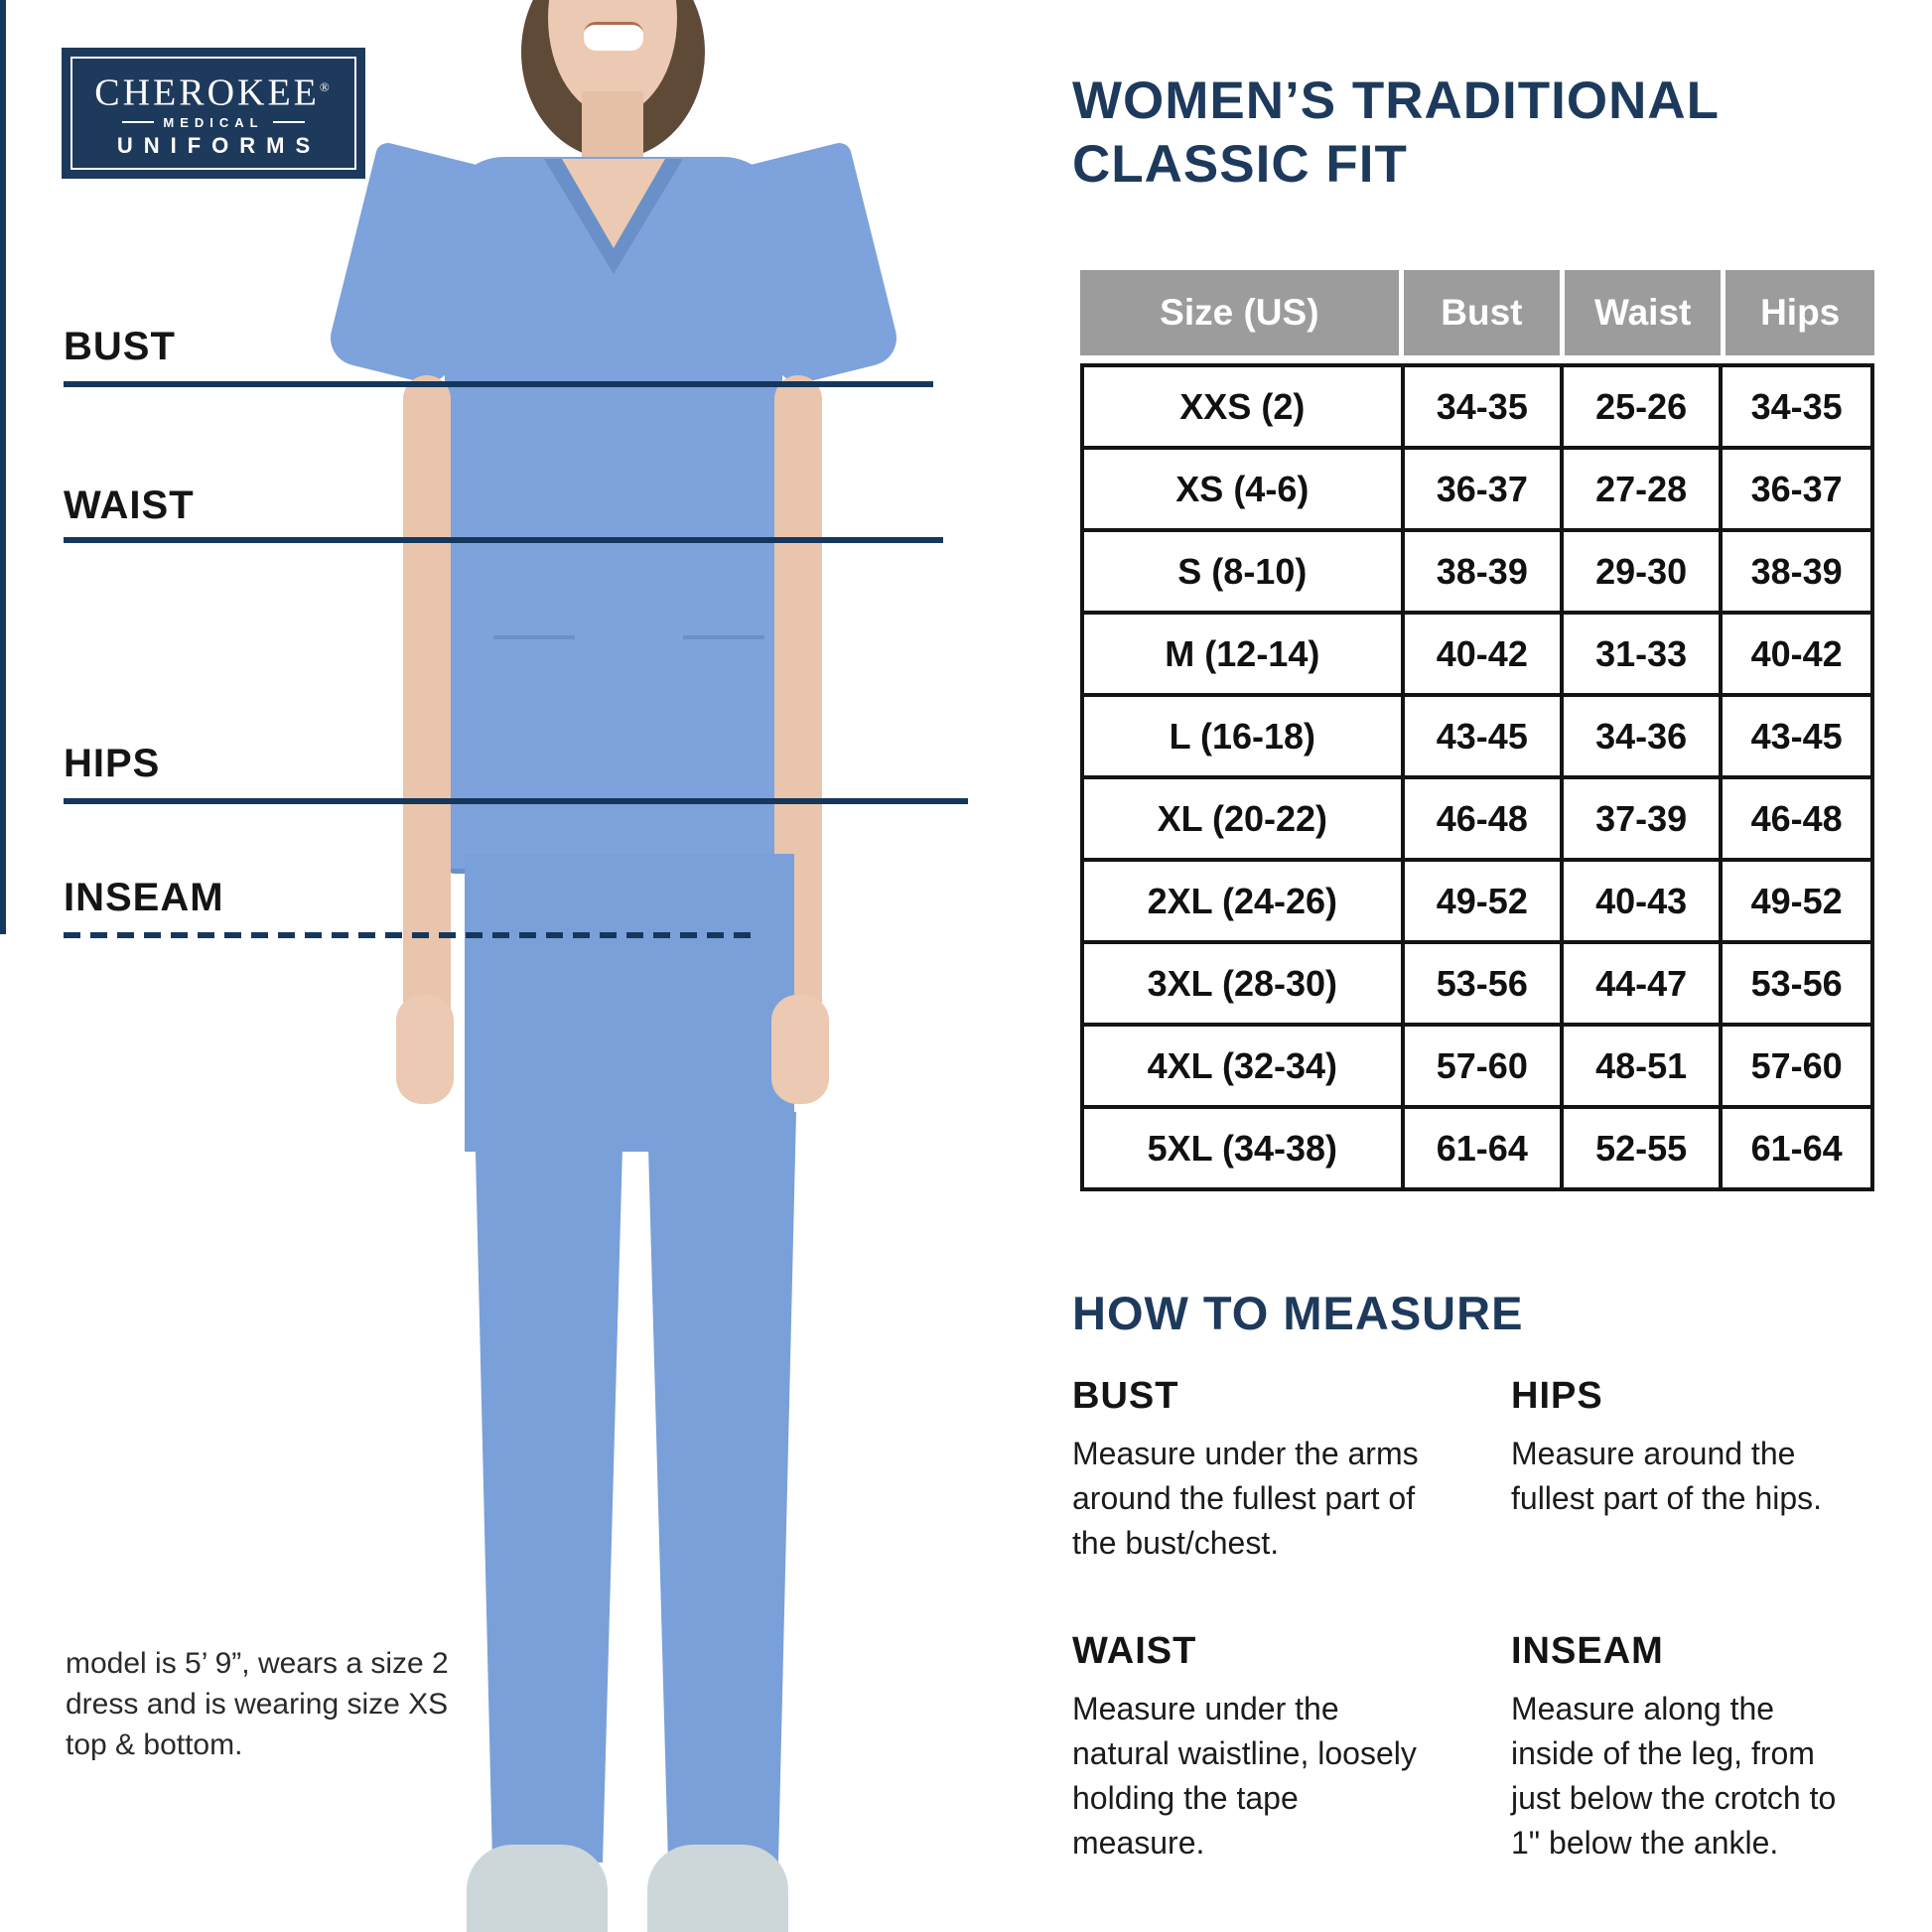  I want to click on table-row: S (8-10) 38-39 29-30 38-39, so click(1477, 572).